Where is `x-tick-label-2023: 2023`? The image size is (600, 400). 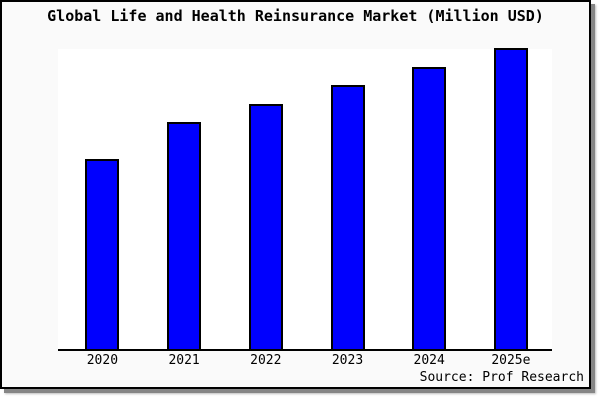
x-tick-label-2023: 2023 is located at coordinates (347, 360).